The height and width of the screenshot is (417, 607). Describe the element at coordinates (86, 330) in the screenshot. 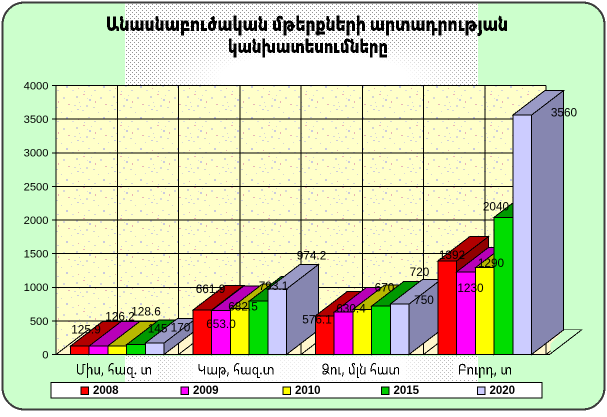

I see `svg-text: 125.9` at that location.